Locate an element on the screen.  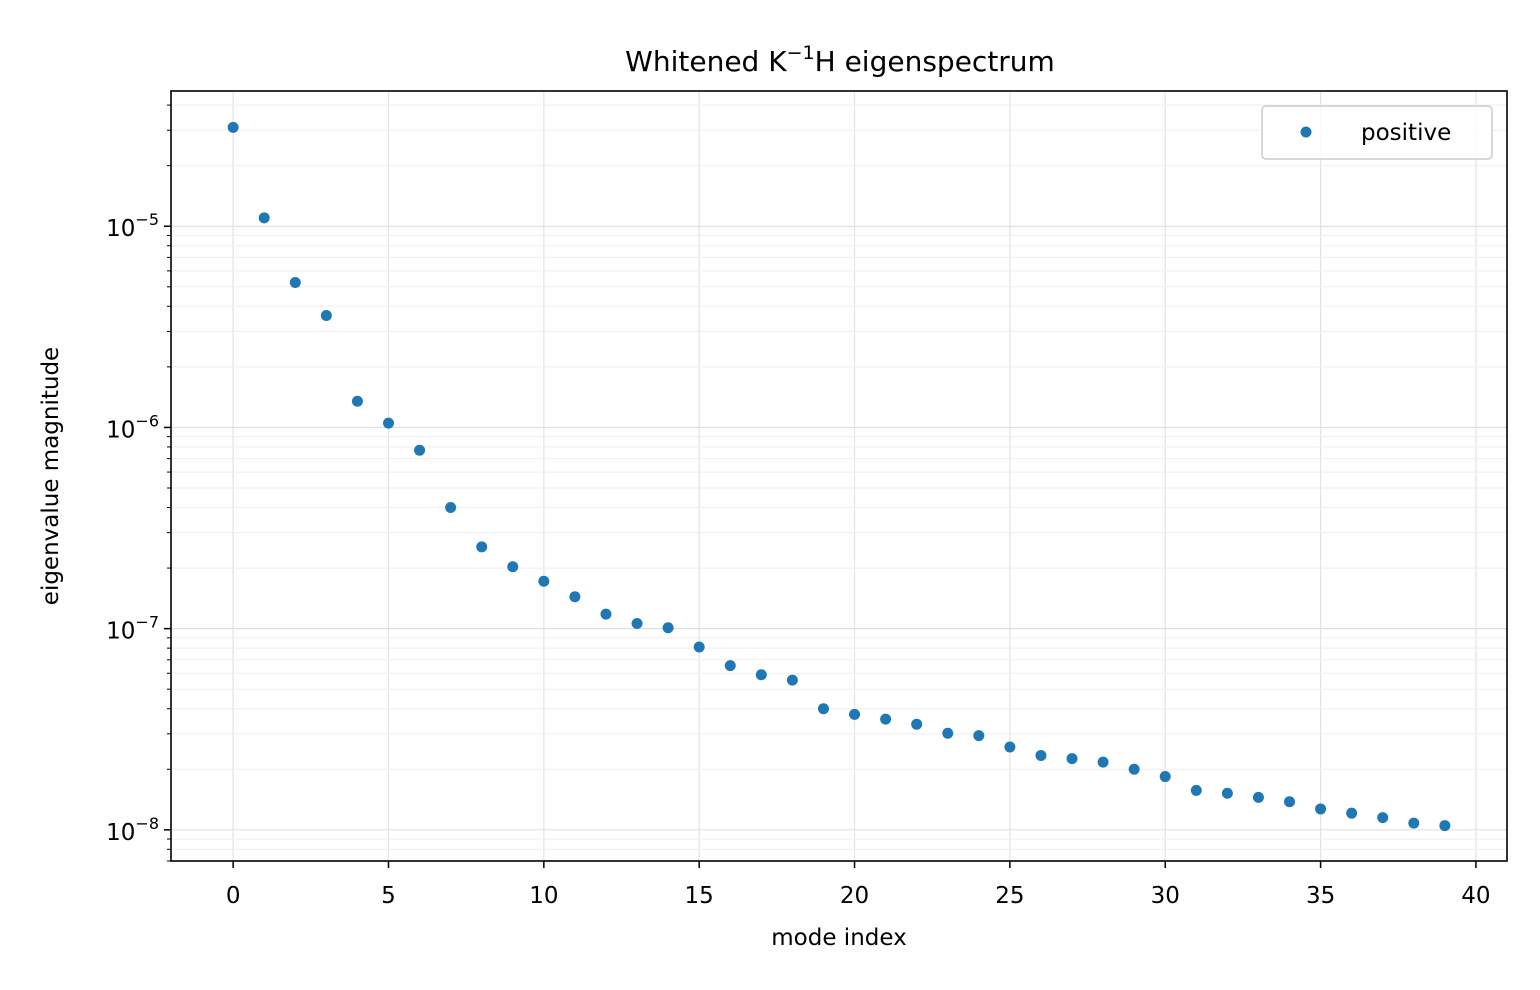
y-axis-title: eigenvalue magnitude is located at coordinates (51, 476).